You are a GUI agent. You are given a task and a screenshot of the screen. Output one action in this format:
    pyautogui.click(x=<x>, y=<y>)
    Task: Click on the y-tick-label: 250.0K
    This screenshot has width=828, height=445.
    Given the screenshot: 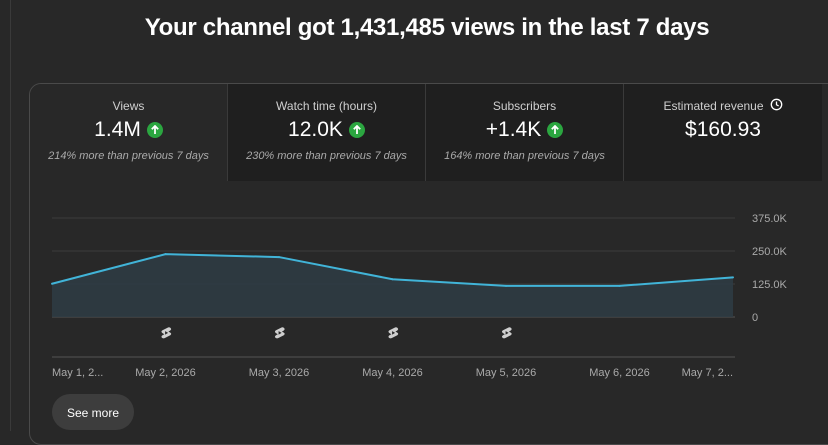 What is the action you would take?
    pyautogui.click(x=770, y=252)
    